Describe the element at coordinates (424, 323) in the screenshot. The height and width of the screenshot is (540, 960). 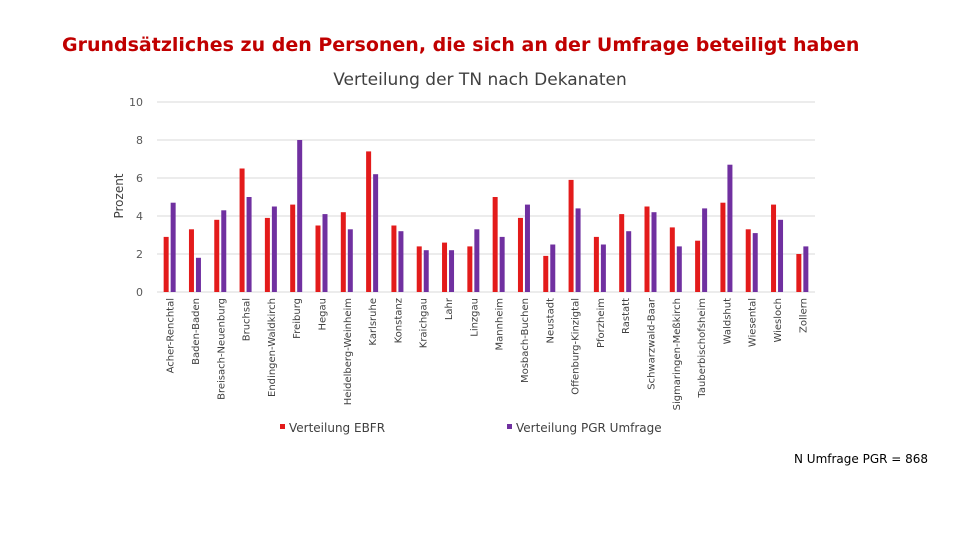
I see `category-label: Kraichgau` at that location.